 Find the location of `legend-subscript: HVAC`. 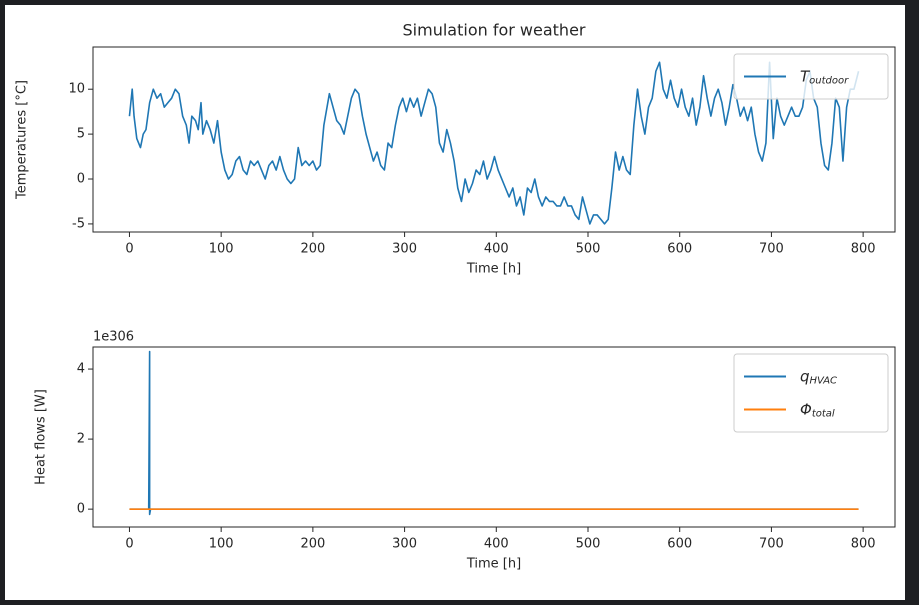

legend-subscript: HVAC is located at coordinates (824, 381).